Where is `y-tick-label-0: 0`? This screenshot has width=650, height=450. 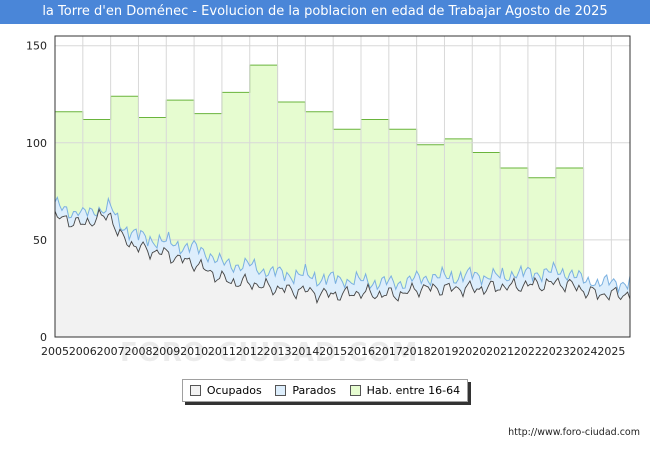
y-tick-label-0: 0 is located at coordinates (43, 337).